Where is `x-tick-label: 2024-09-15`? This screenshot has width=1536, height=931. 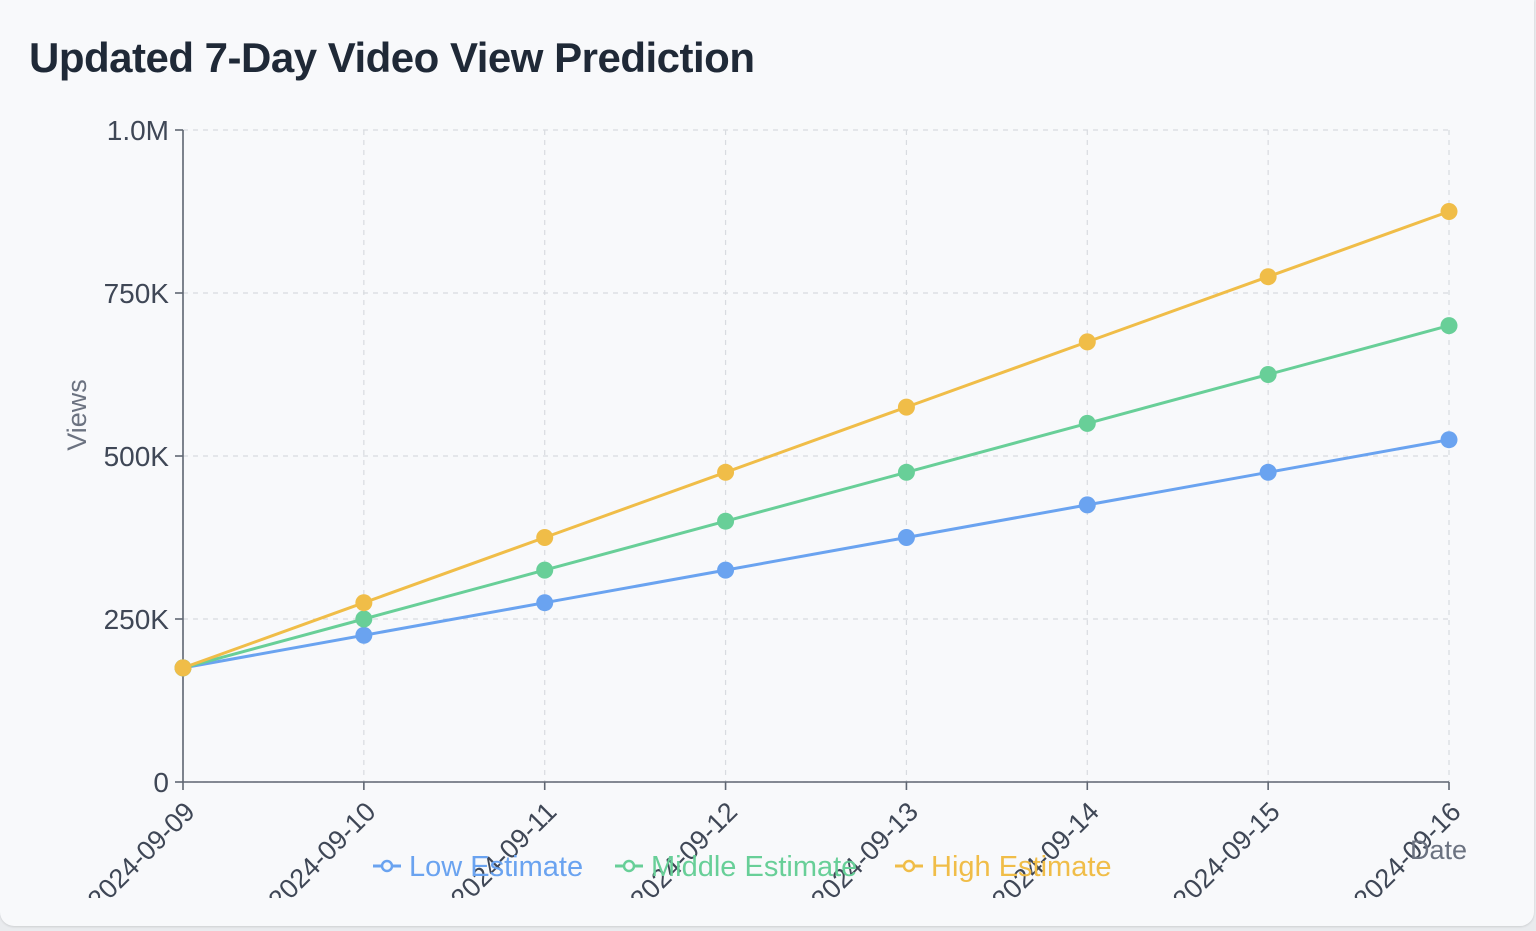 x-tick-label: 2024-09-15 is located at coordinates (1226, 855).